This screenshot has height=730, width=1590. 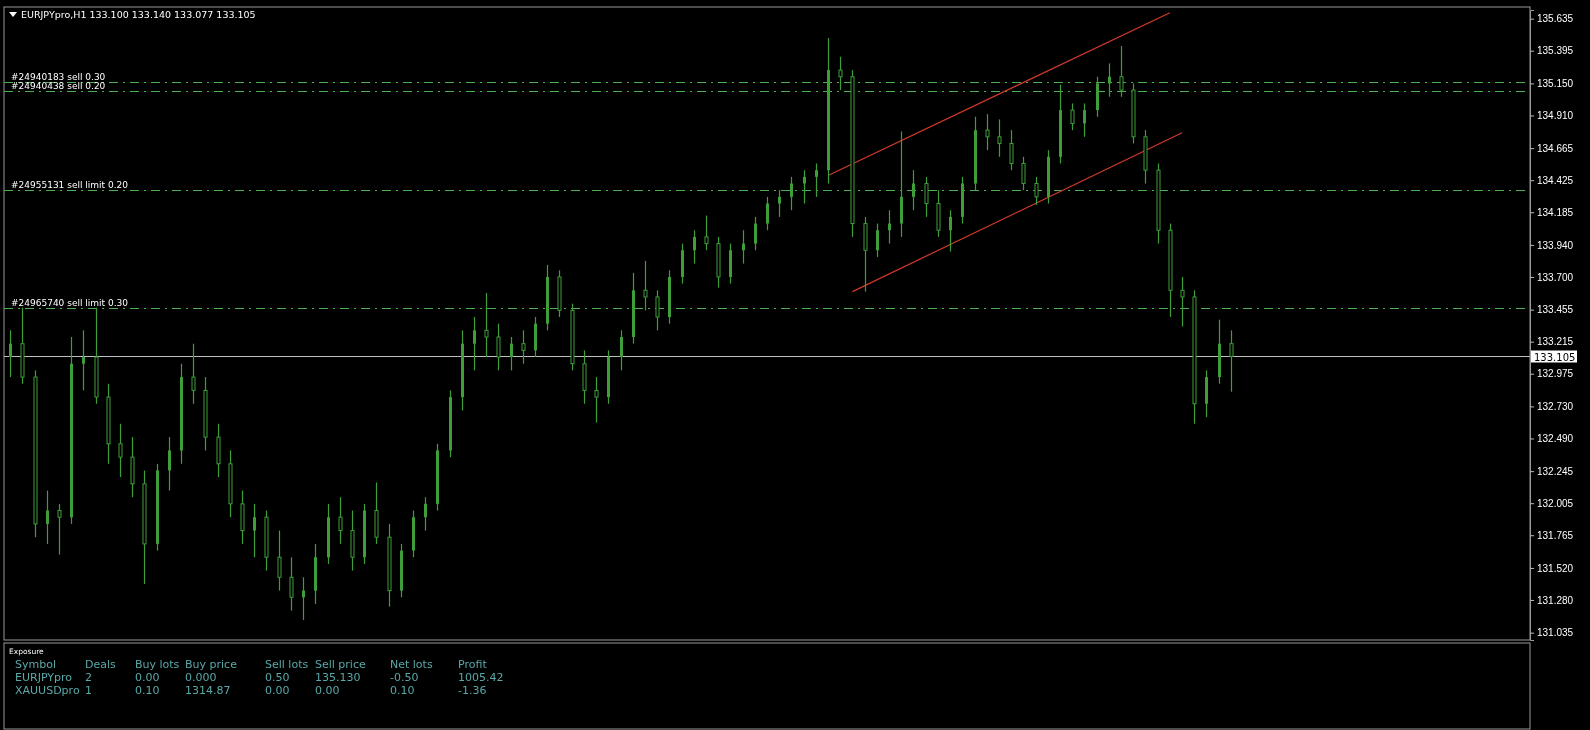 I want to click on text: 1, so click(x=88, y=690).